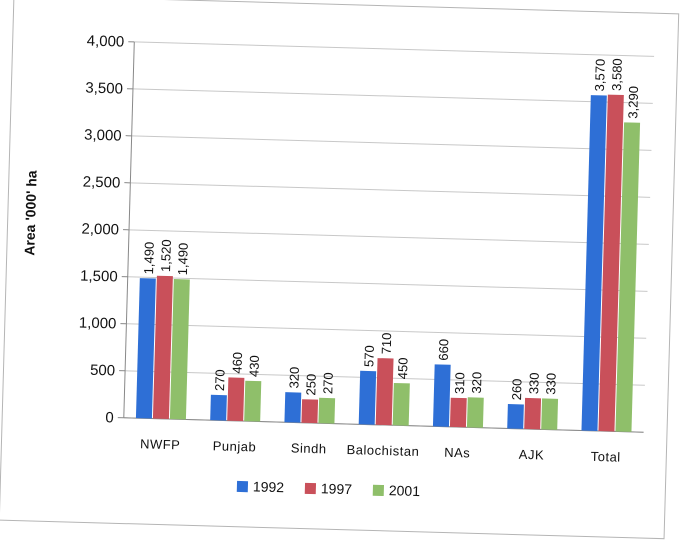 The height and width of the screenshot is (540, 700). Describe the element at coordinates (179, 349) in the screenshot. I see `bar-2001-nwfp` at that location.